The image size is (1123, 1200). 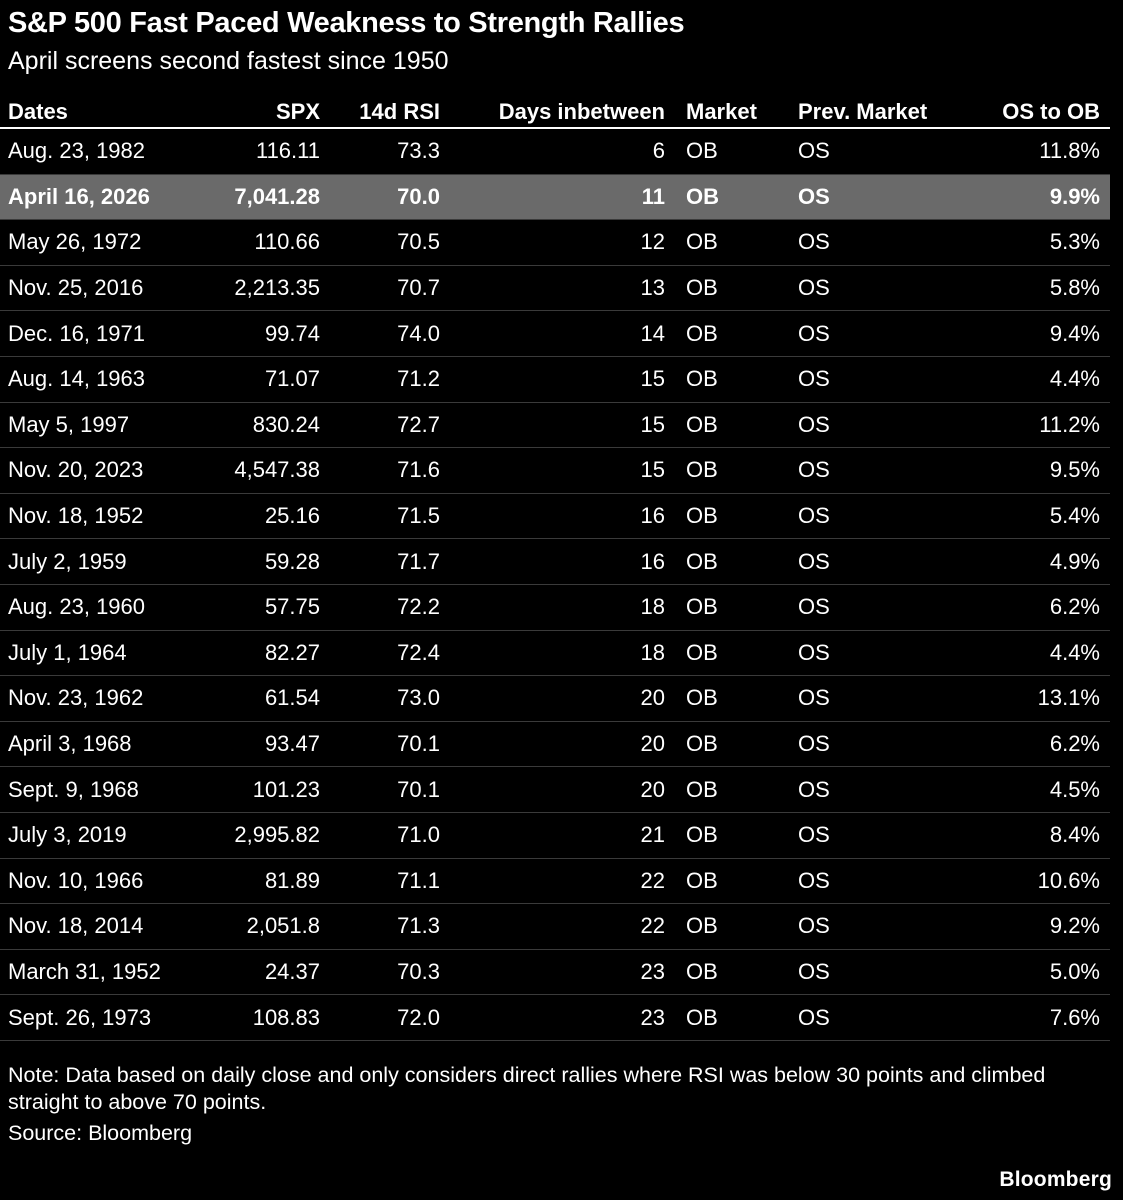 What do you see at coordinates (67, 561) in the screenshot?
I see `cell-date: July 2, 1959` at bounding box center [67, 561].